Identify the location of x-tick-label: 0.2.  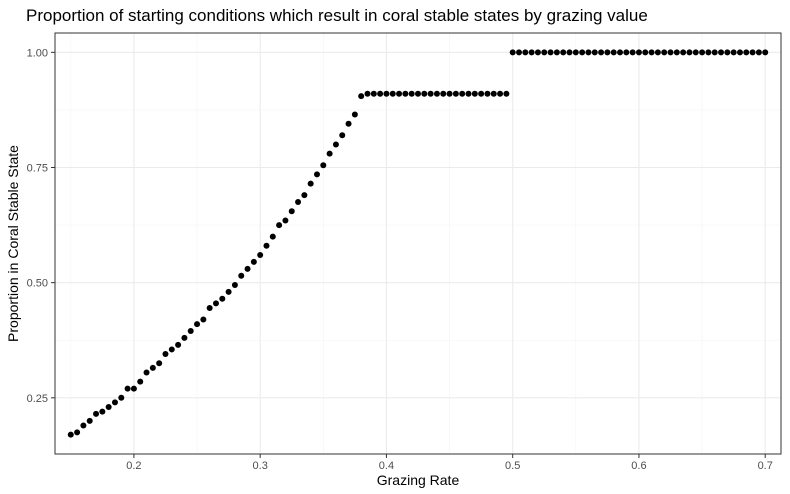
(133, 466).